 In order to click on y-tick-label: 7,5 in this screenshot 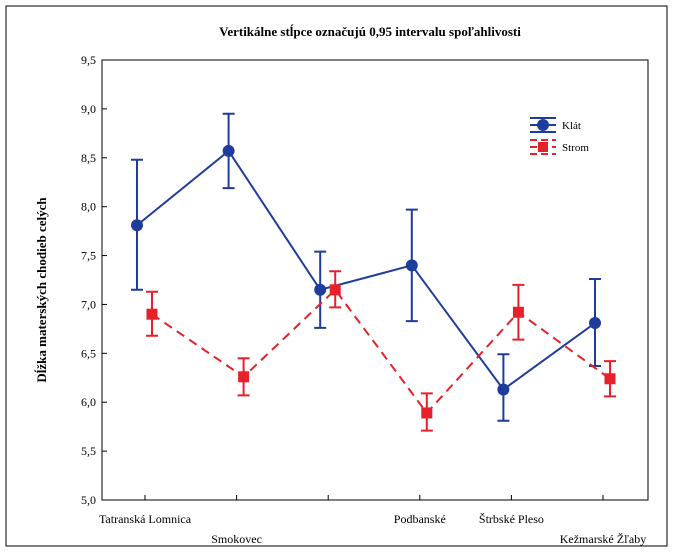, I will do `click(88, 256)`.